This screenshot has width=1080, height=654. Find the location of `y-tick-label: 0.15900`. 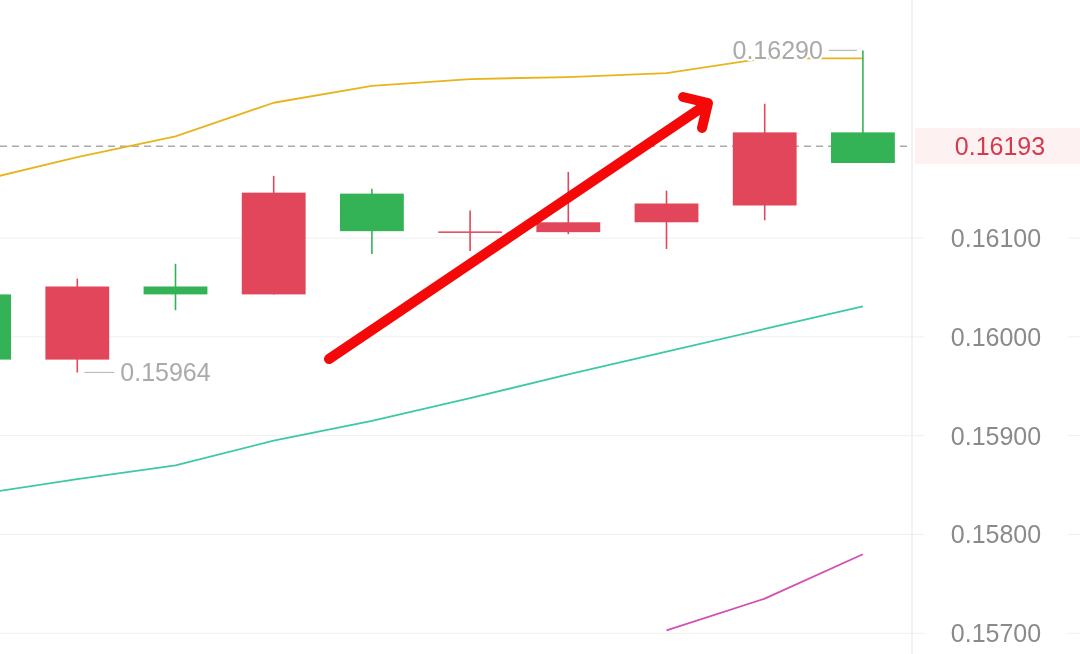

y-tick-label: 0.15900 is located at coordinates (996, 435).